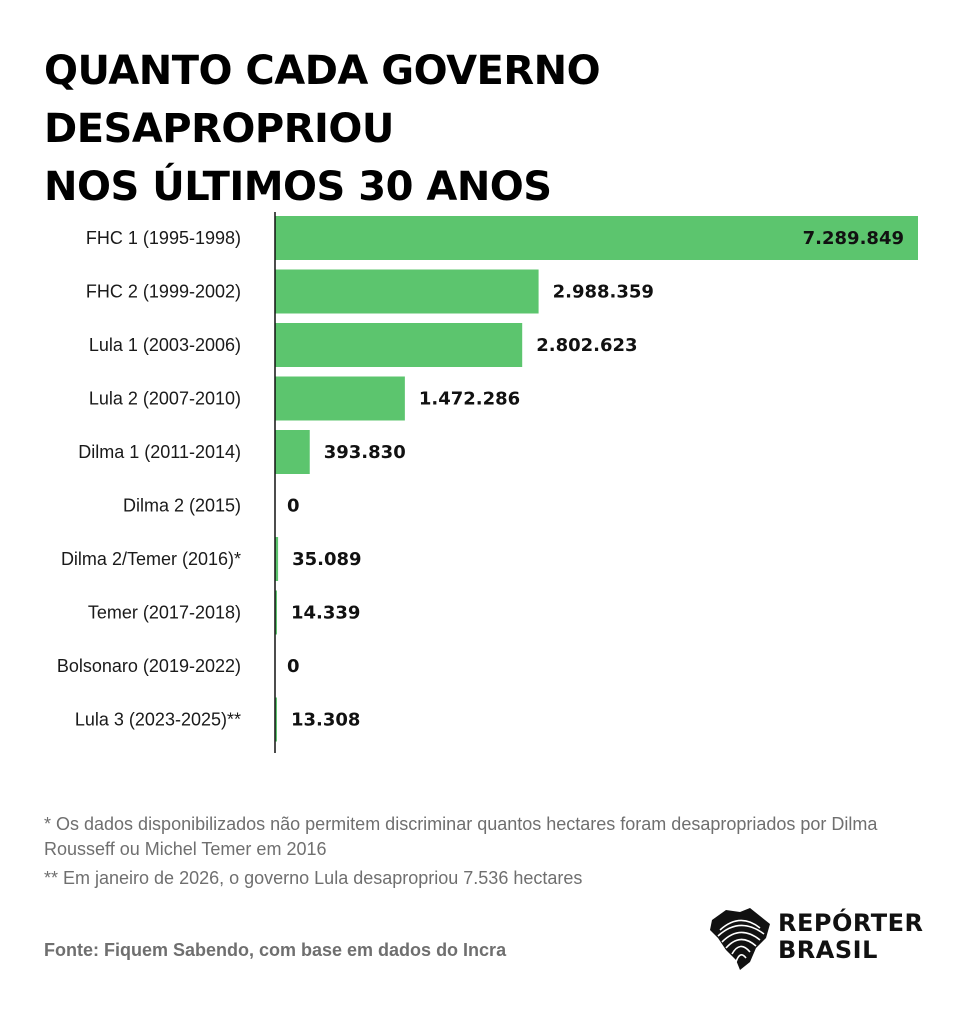 This screenshot has height=1024, width=962. What do you see at coordinates (603, 292) in the screenshot?
I see `value-label-1: 2.988.359` at bounding box center [603, 292].